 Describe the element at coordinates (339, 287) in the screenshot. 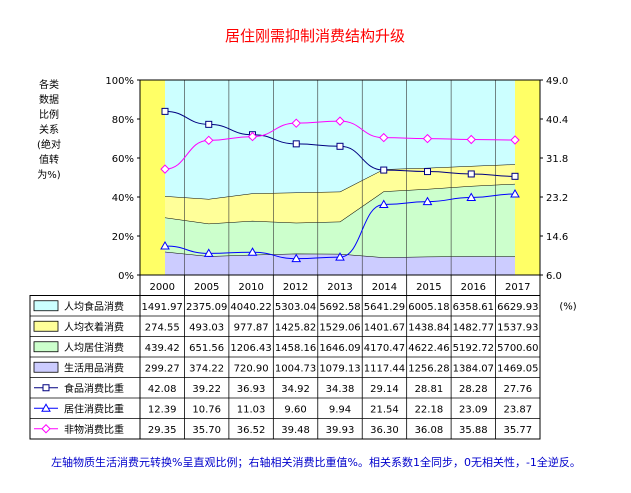

I see `category-label: 2013` at that location.